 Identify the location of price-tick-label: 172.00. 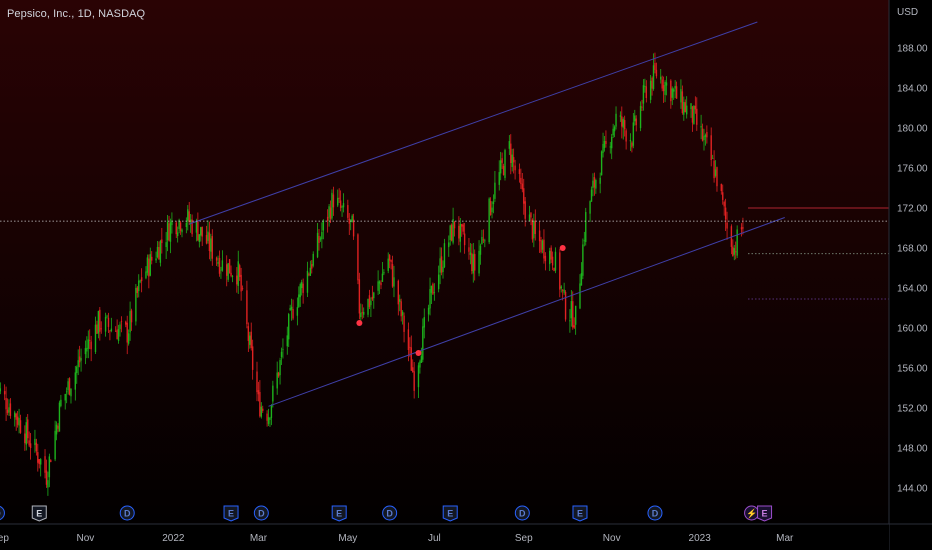
(912, 209).